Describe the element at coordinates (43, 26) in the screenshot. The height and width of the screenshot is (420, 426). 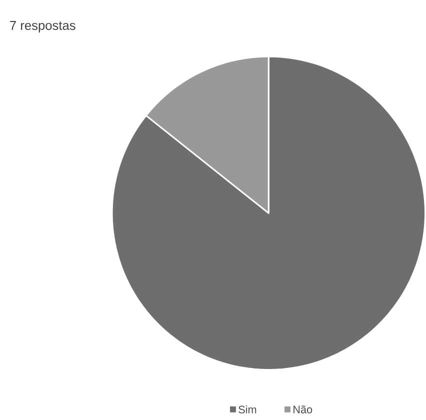
I see `chart-title: 7 respostas` at that location.